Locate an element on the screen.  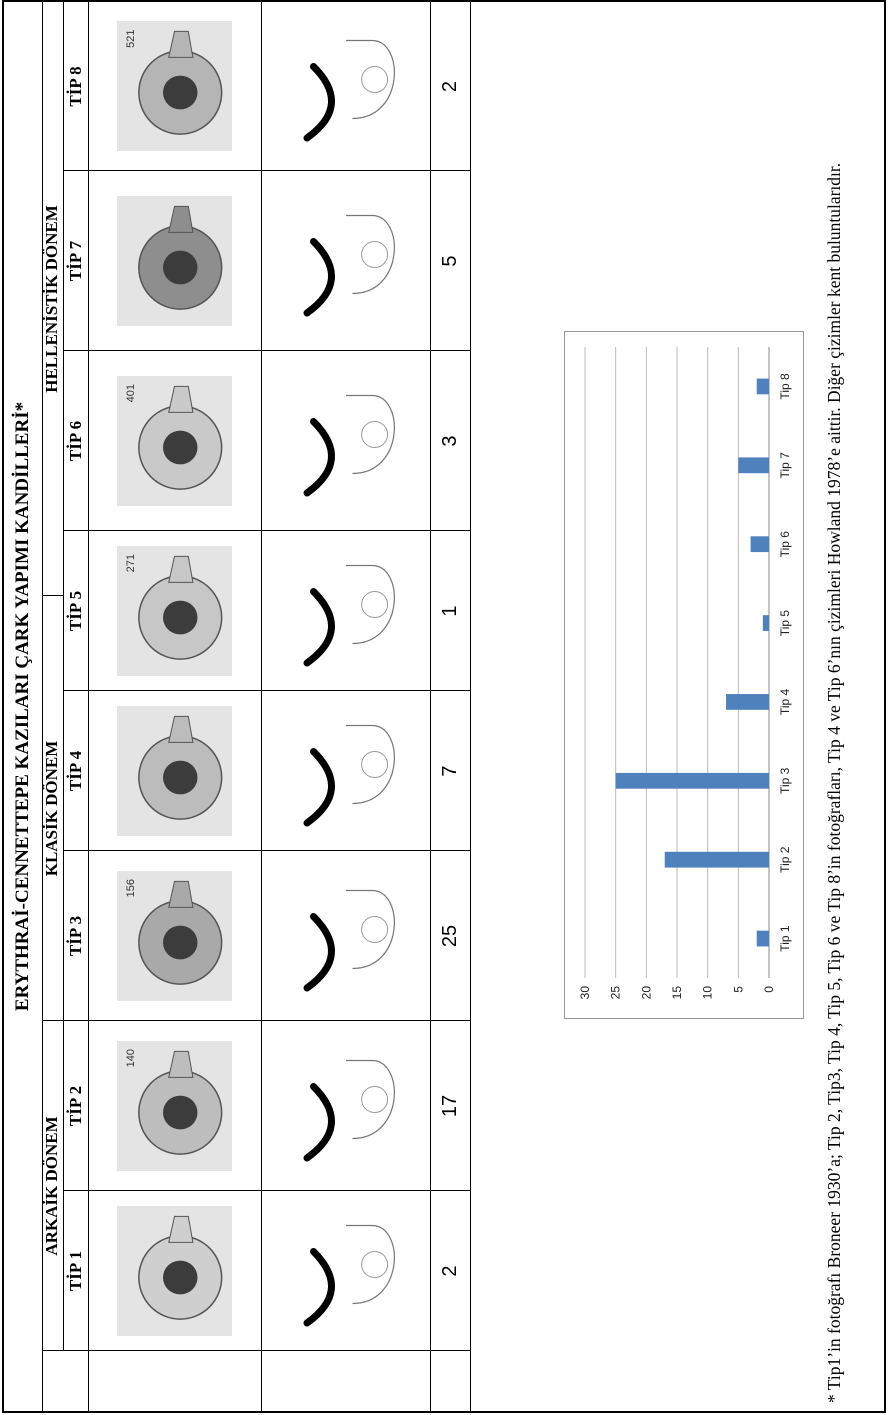
y-tick-label: 0 is located at coordinates (769, 989).